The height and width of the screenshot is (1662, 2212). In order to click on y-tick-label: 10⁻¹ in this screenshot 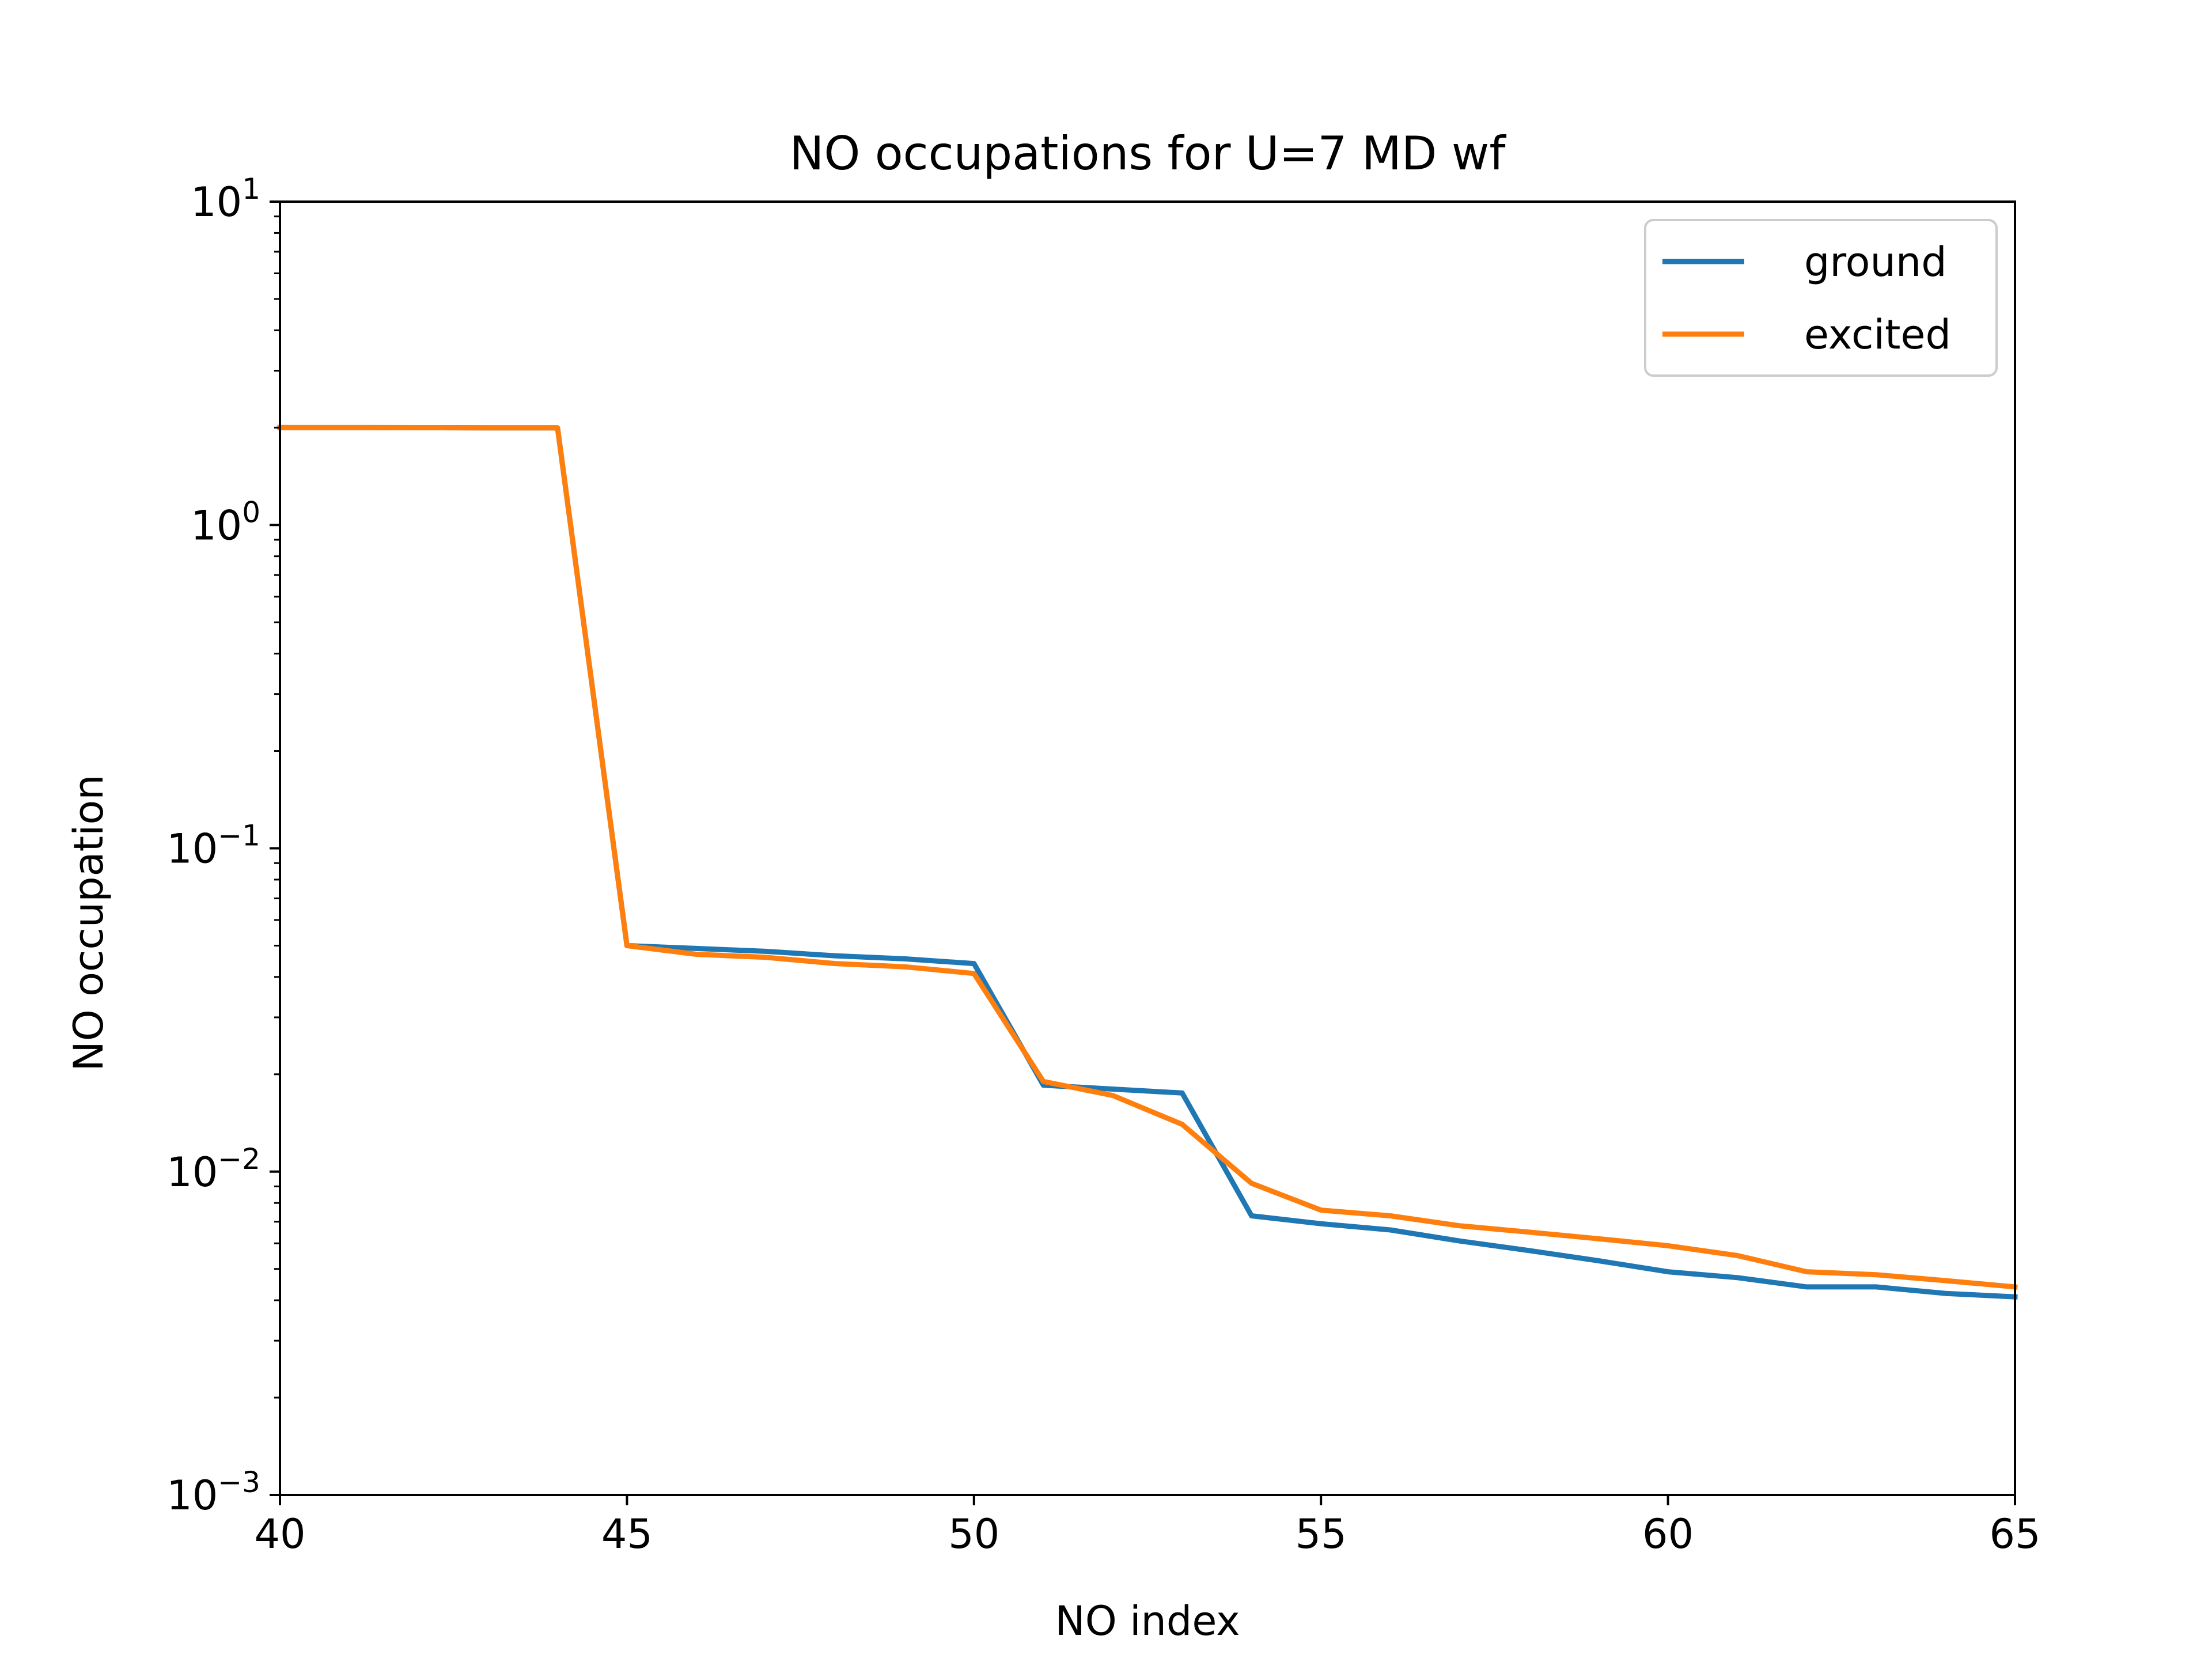, I will do `click(213, 846)`.